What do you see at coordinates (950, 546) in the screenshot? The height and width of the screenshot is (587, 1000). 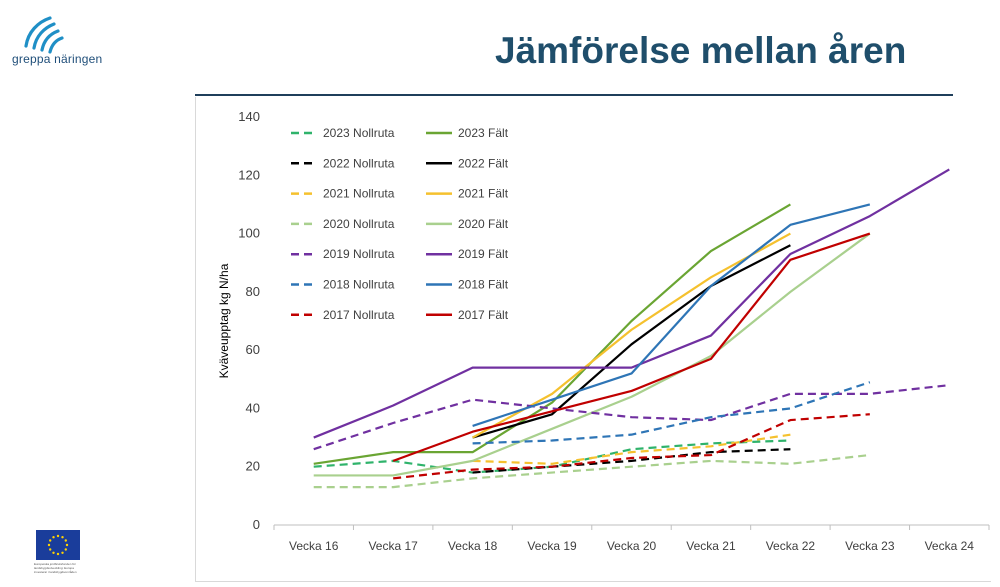 I see `x-tick-label: Vecka 24` at bounding box center [950, 546].